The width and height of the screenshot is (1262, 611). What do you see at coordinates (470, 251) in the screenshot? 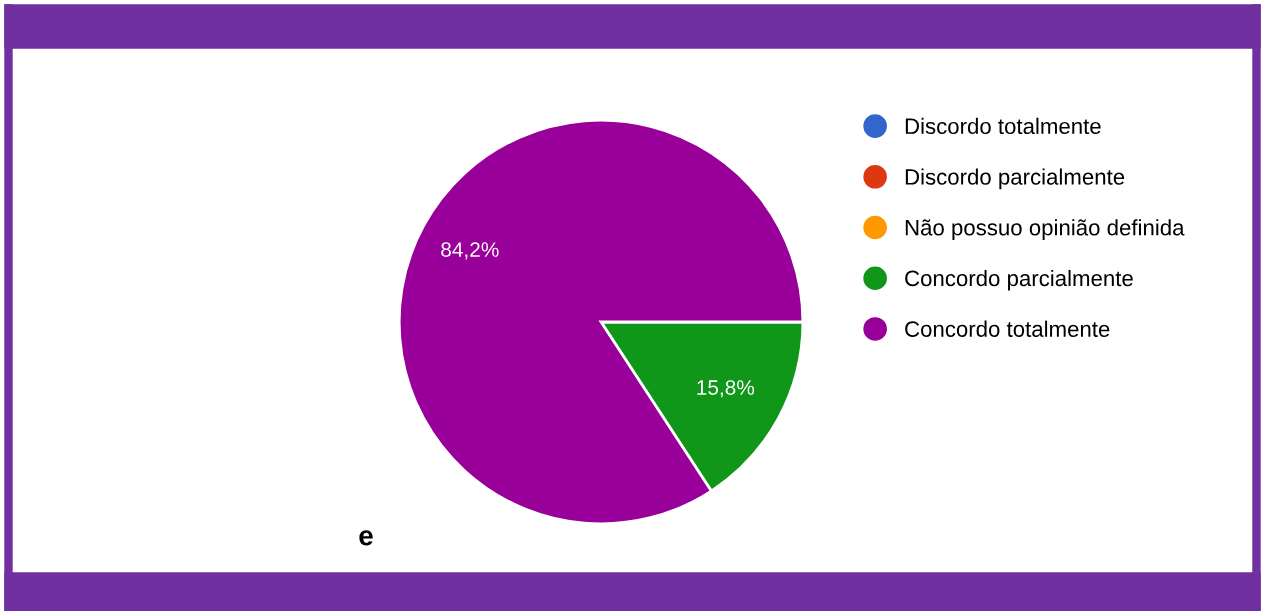
I see `data-label: 84,2%` at bounding box center [470, 251].